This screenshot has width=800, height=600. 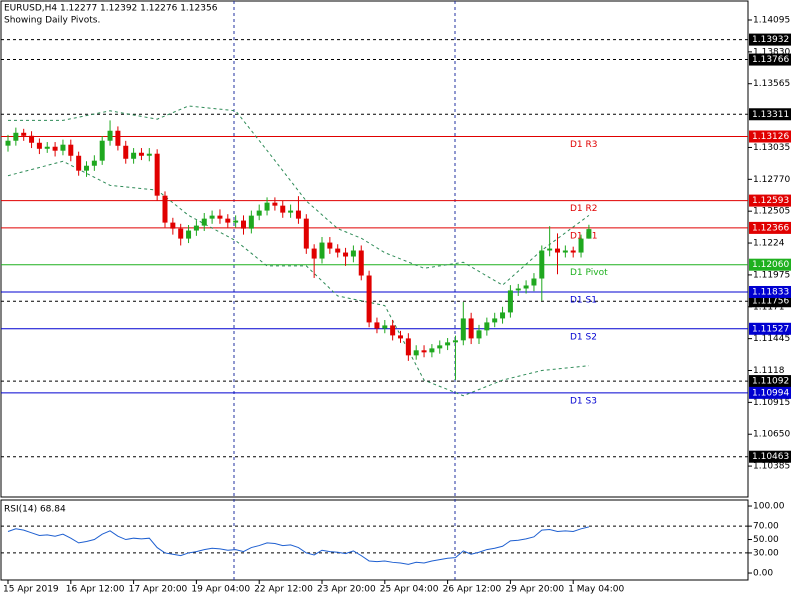 What do you see at coordinates (534, 590) in the screenshot?
I see `x-tick-label: 29 Apr 20:00` at bounding box center [534, 590].